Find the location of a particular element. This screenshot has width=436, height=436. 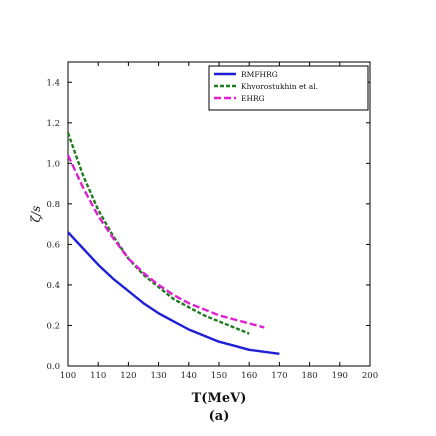

x-tick-label: 120 is located at coordinates (128, 376).